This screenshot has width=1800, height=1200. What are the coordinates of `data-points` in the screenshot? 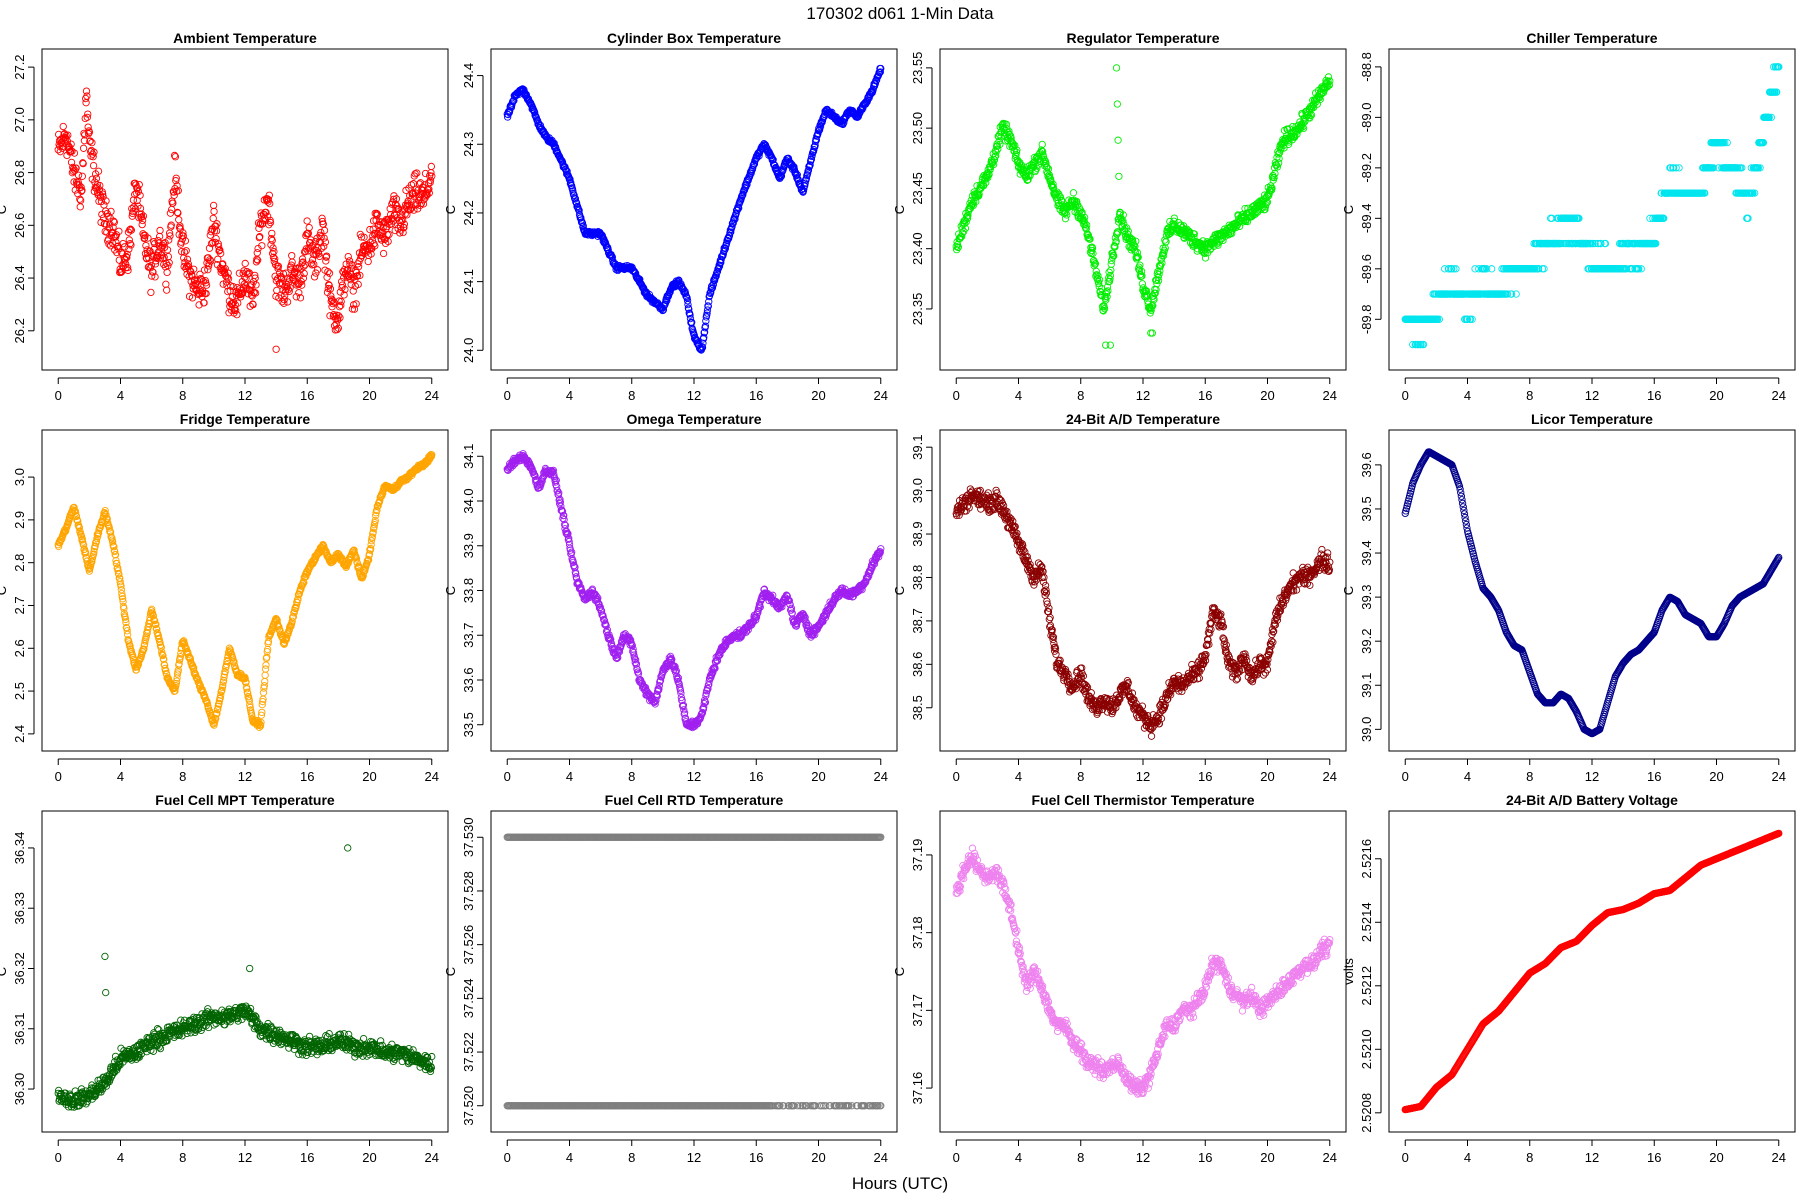 It's located at (245, 220).